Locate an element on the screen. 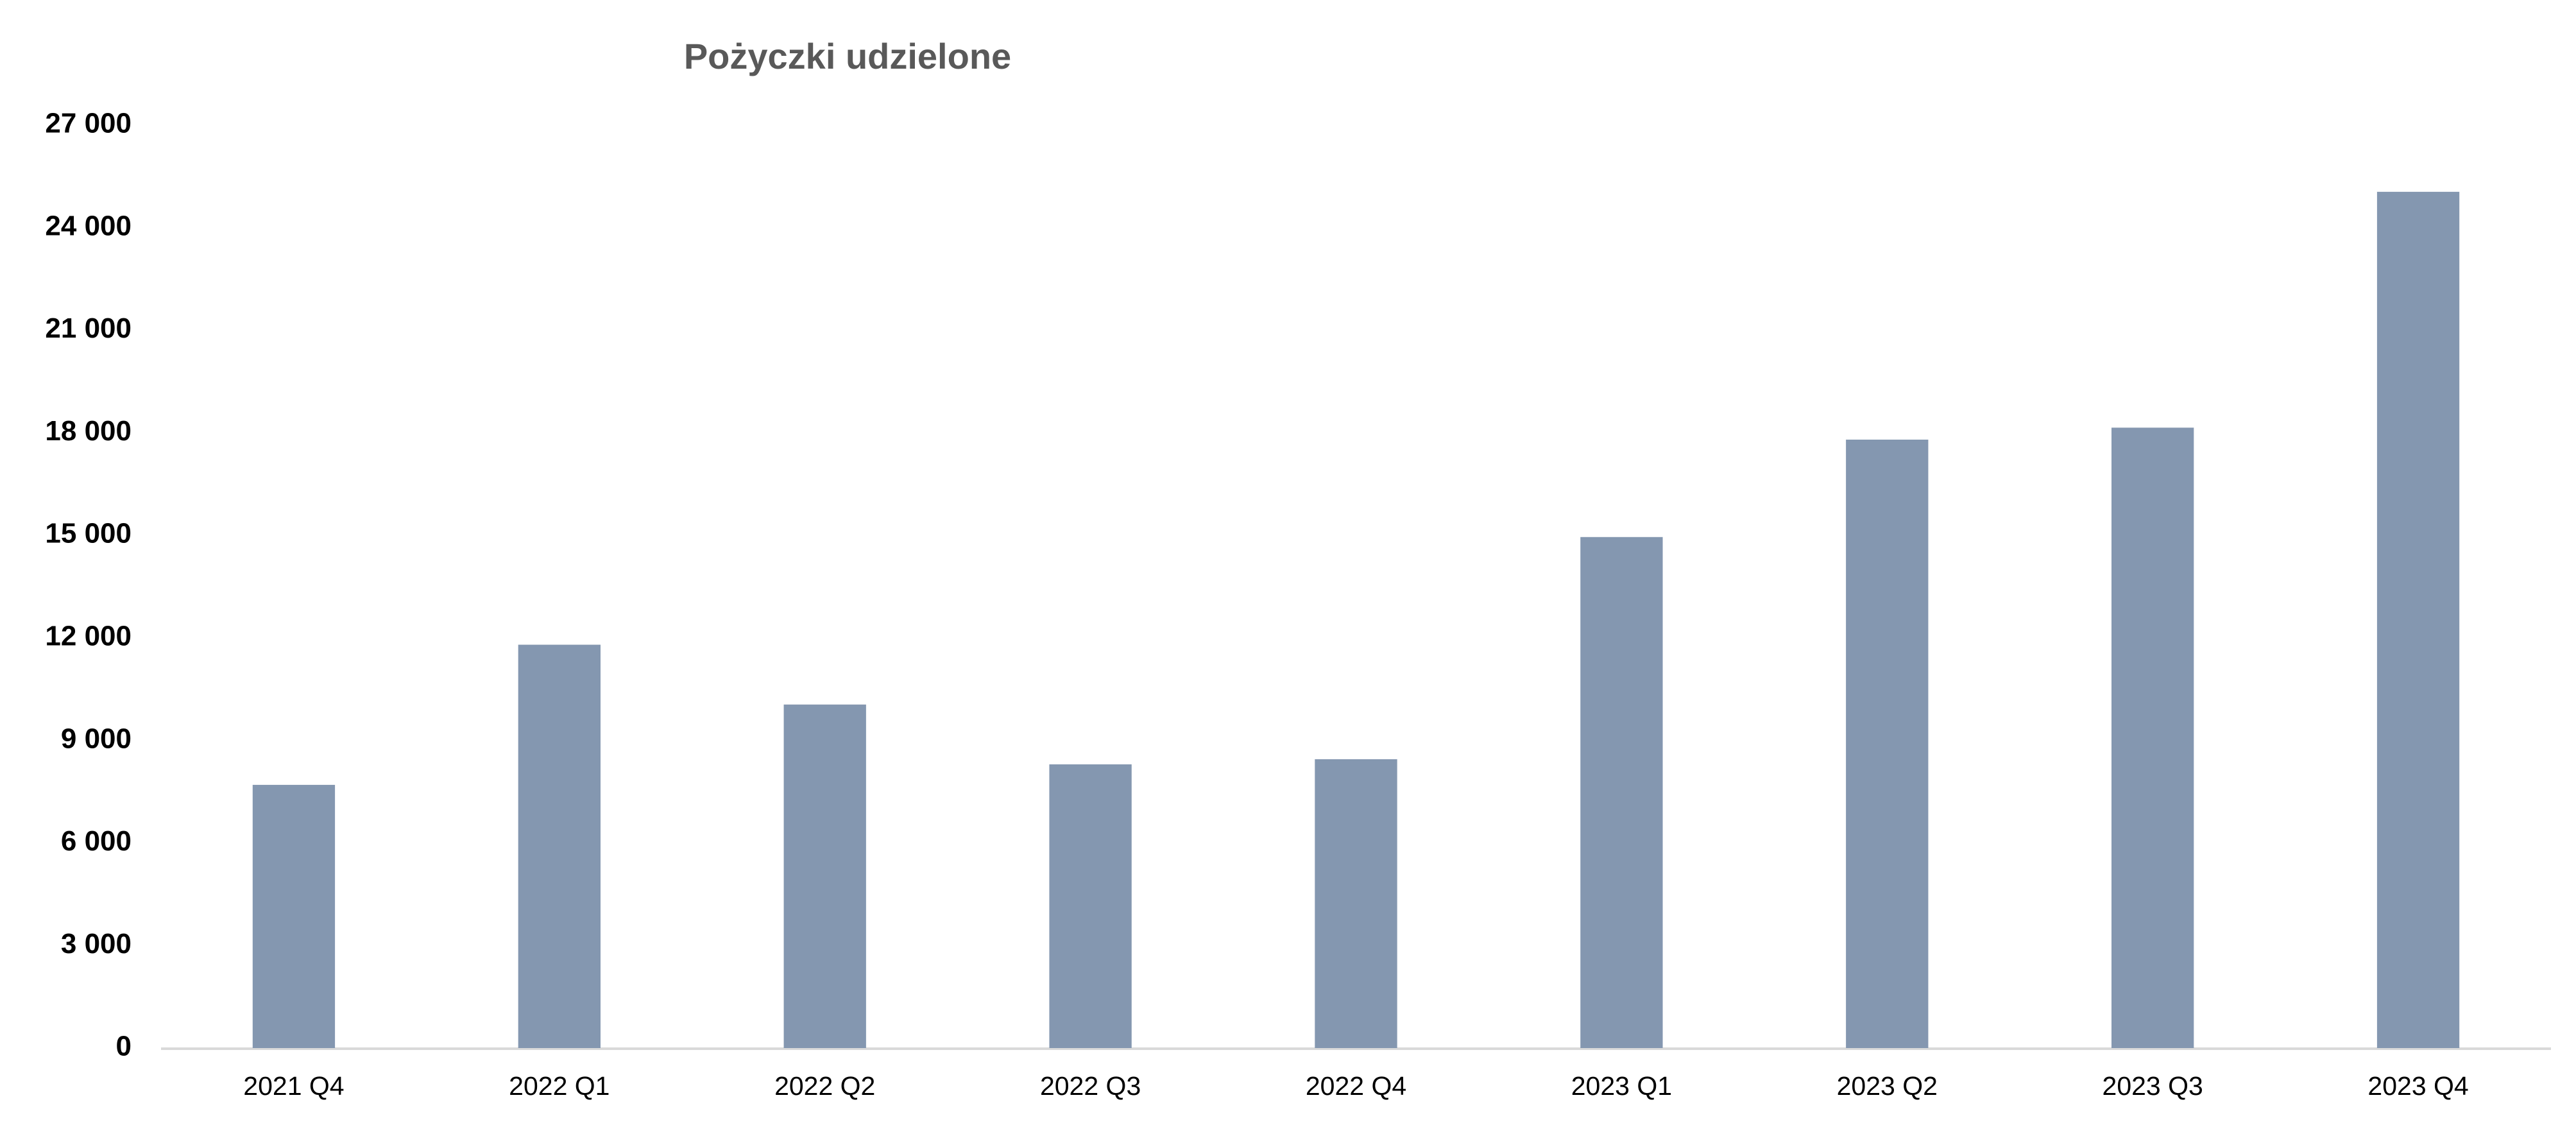 The image size is (2576, 1127). x-tick-label: 2022 Q4 is located at coordinates (1356, 1086).